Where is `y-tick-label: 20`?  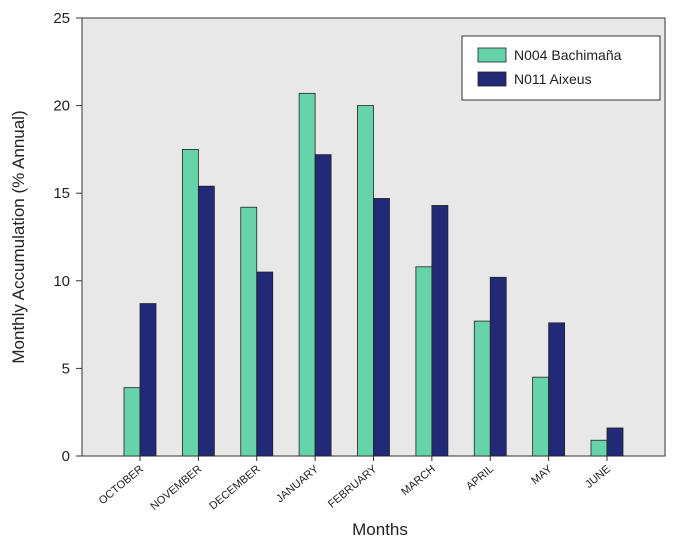
y-tick-label: 20 is located at coordinates (61, 106).